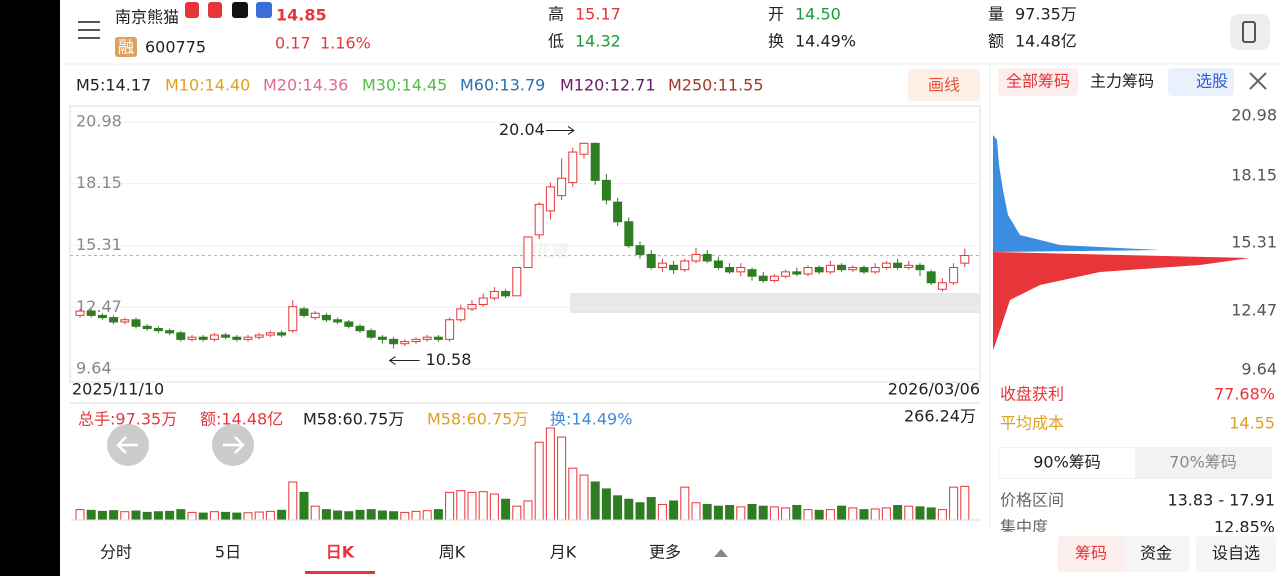  Describe the element at coordinates (452, 552) in the screenshot. I see `tab: 周K` at that location.